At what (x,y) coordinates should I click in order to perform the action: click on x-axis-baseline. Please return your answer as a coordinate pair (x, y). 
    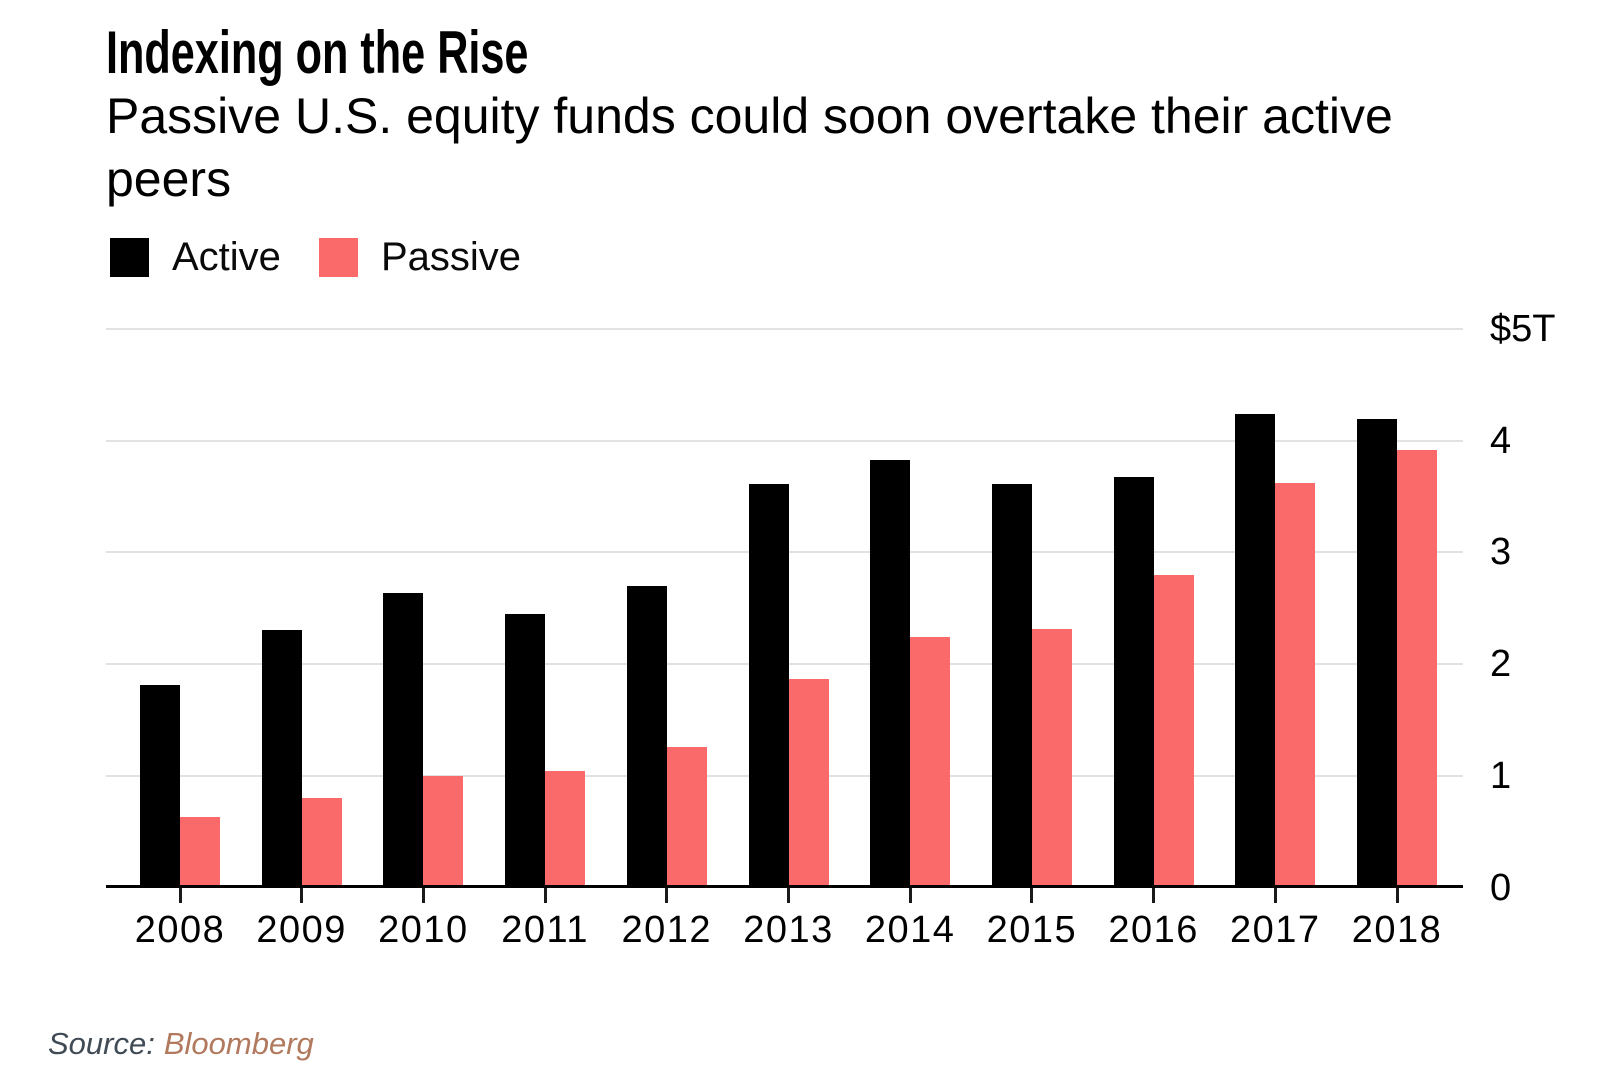
    Looking at the image, I should click on (784, 886).